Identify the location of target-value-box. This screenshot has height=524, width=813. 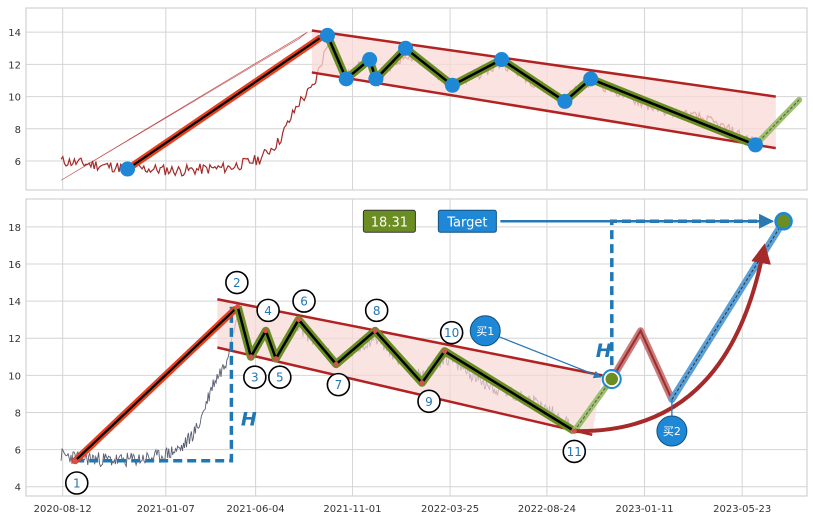
(389, 221).